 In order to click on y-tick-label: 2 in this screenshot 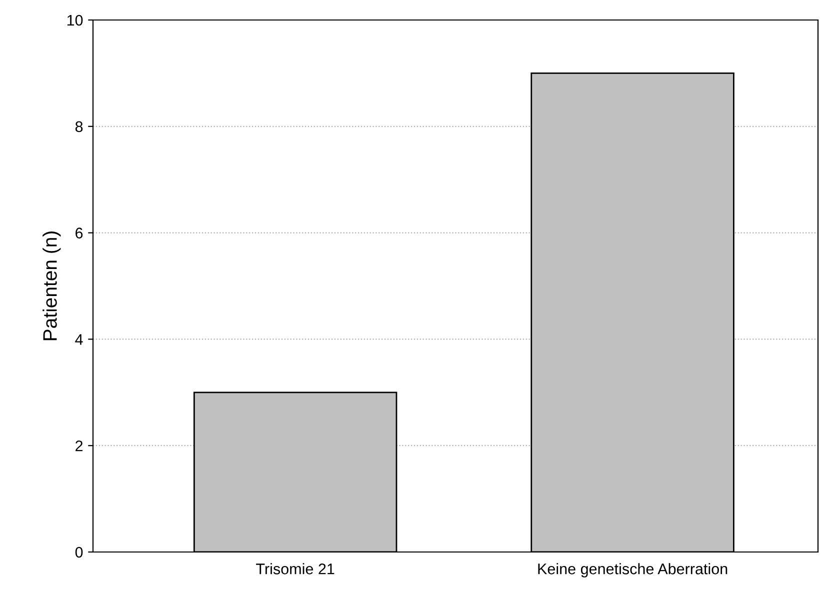, I will do `click(79, 446)`.